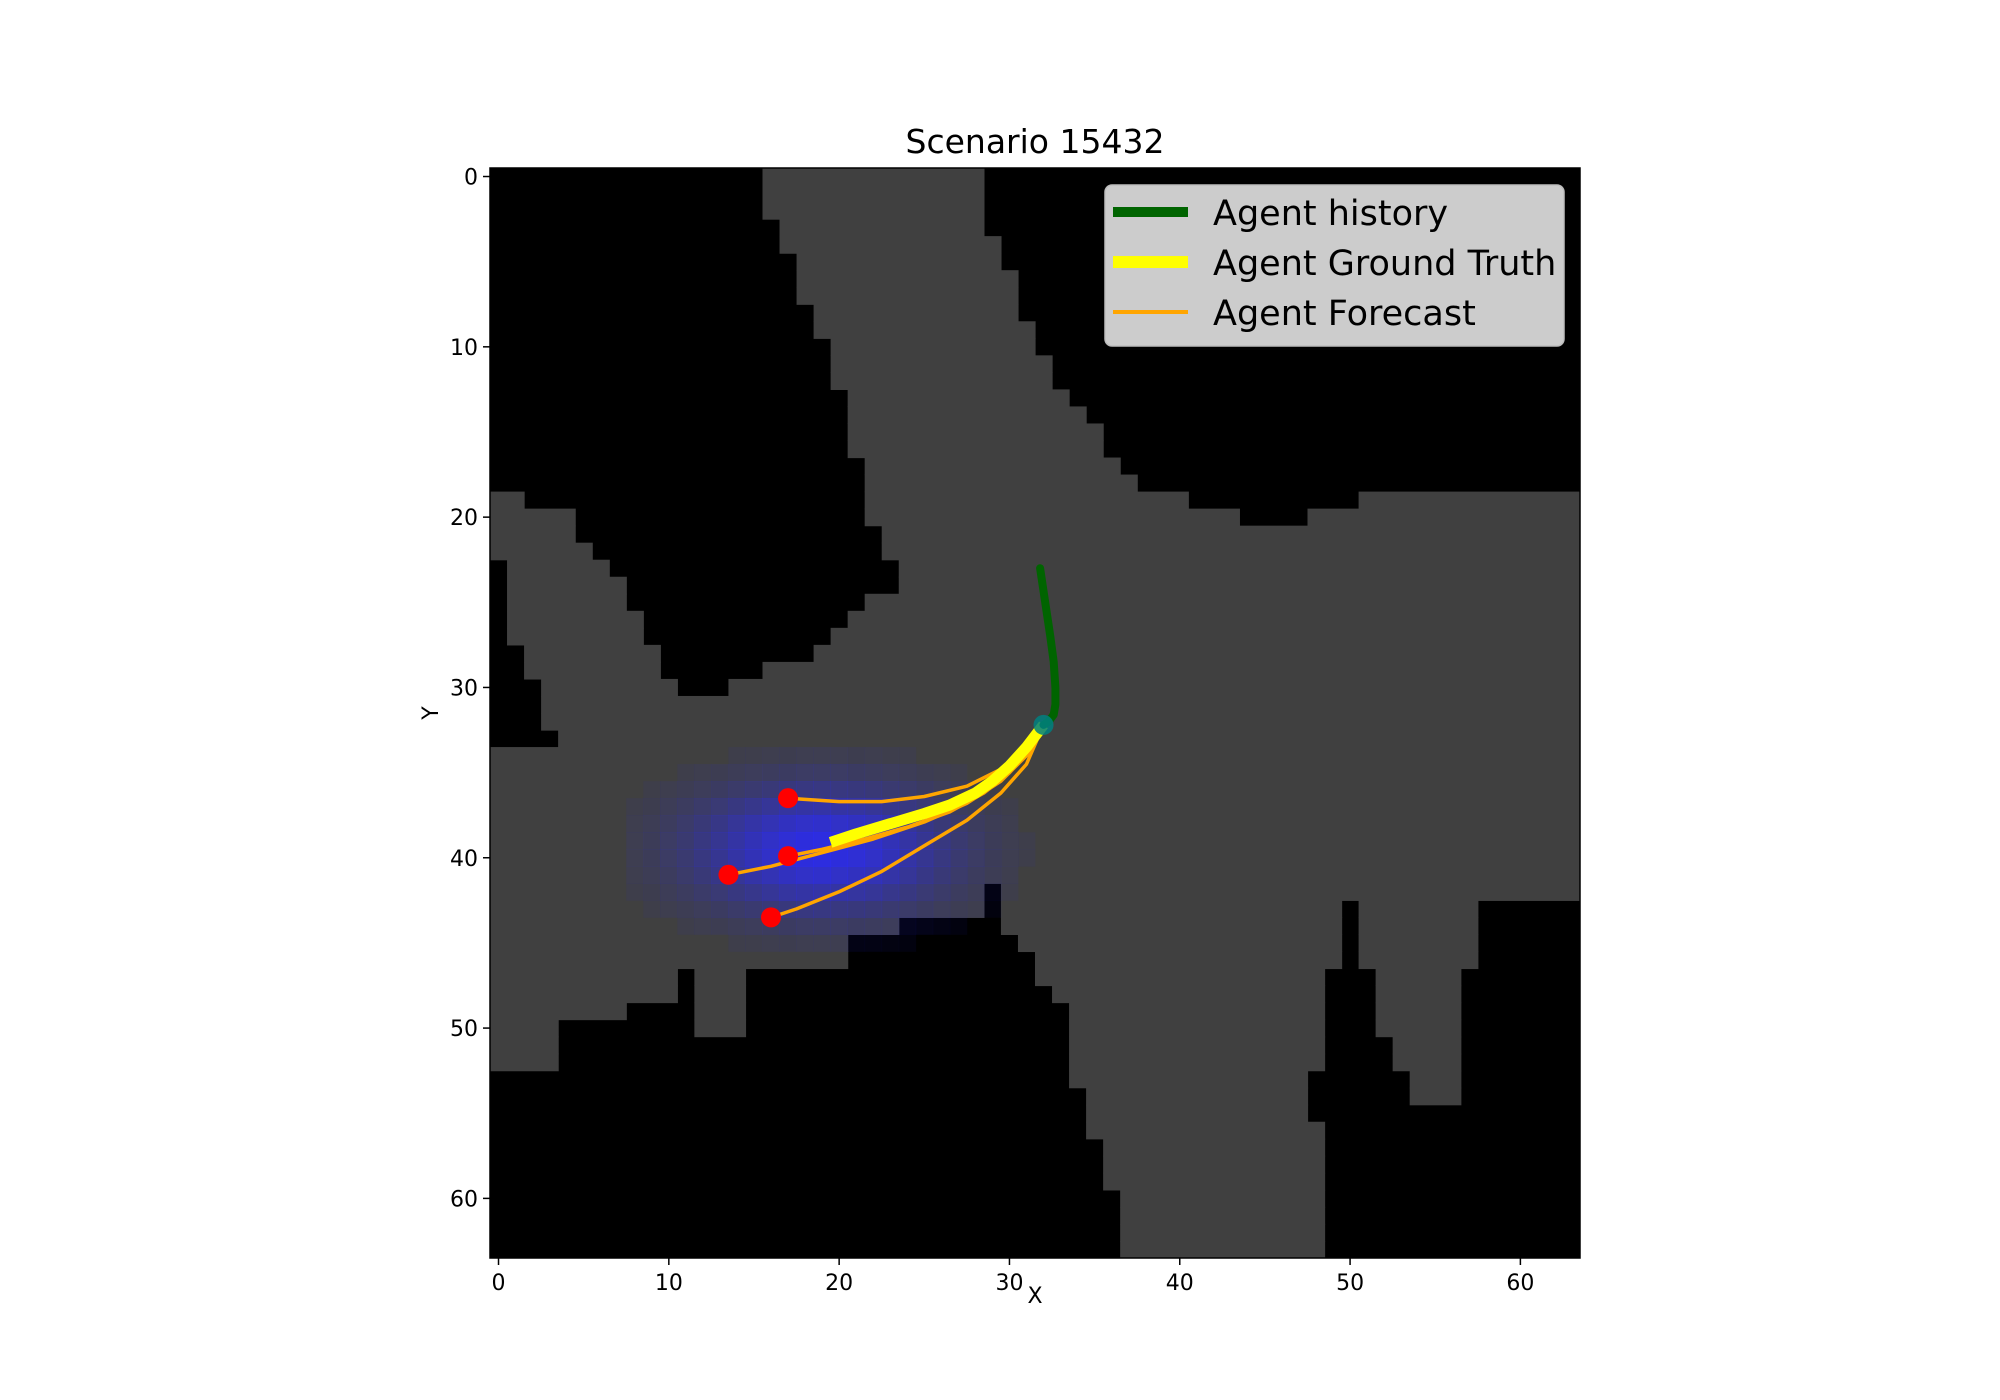 Image resolution: width=2000 pixels, height=1400 pixels. Describe the element at coordinates (464, 1199) in the screenshot. I see `y-tick-label: 60` at that location.